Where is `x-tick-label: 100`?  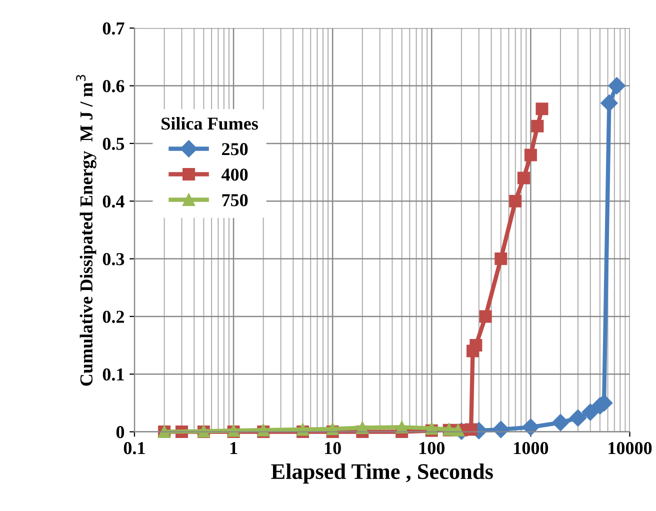
x-tick-label: 100 is located at coordinates (432, 448).